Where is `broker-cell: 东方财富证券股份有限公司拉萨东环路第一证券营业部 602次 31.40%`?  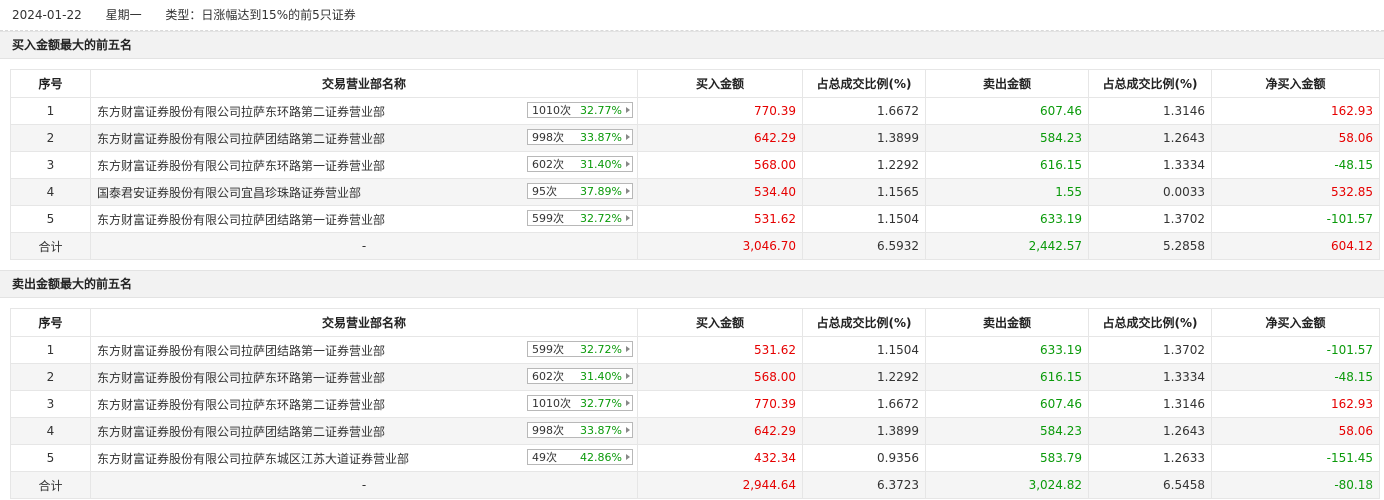
broker-cell: 东方财富证券股份有限公司拉萨东环路第一证券营业部 602次 31.40% is located at coordinates (364, 377).